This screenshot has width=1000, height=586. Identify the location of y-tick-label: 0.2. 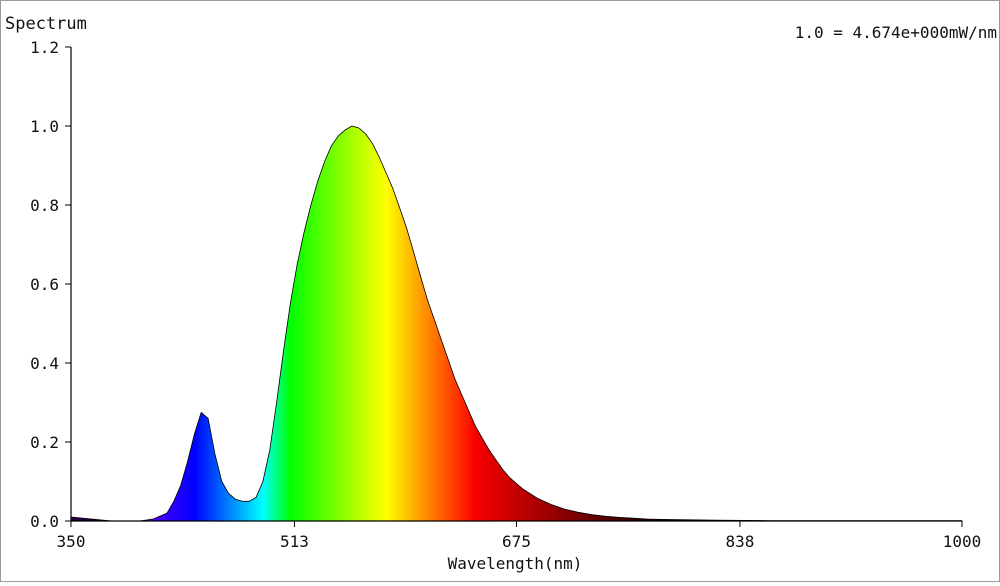
(44, 442).